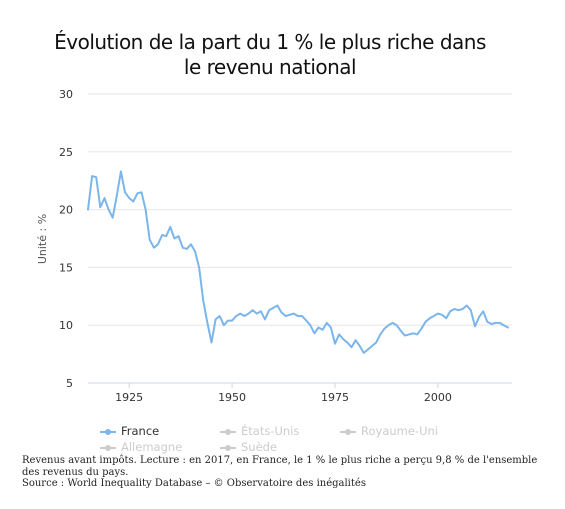 The height and width of the screenshot is (509, 565). What do you see at coordinates (152, 447) in the screenshot?
I see `legend-label: Allemagne` at bounding box center [152, 447].